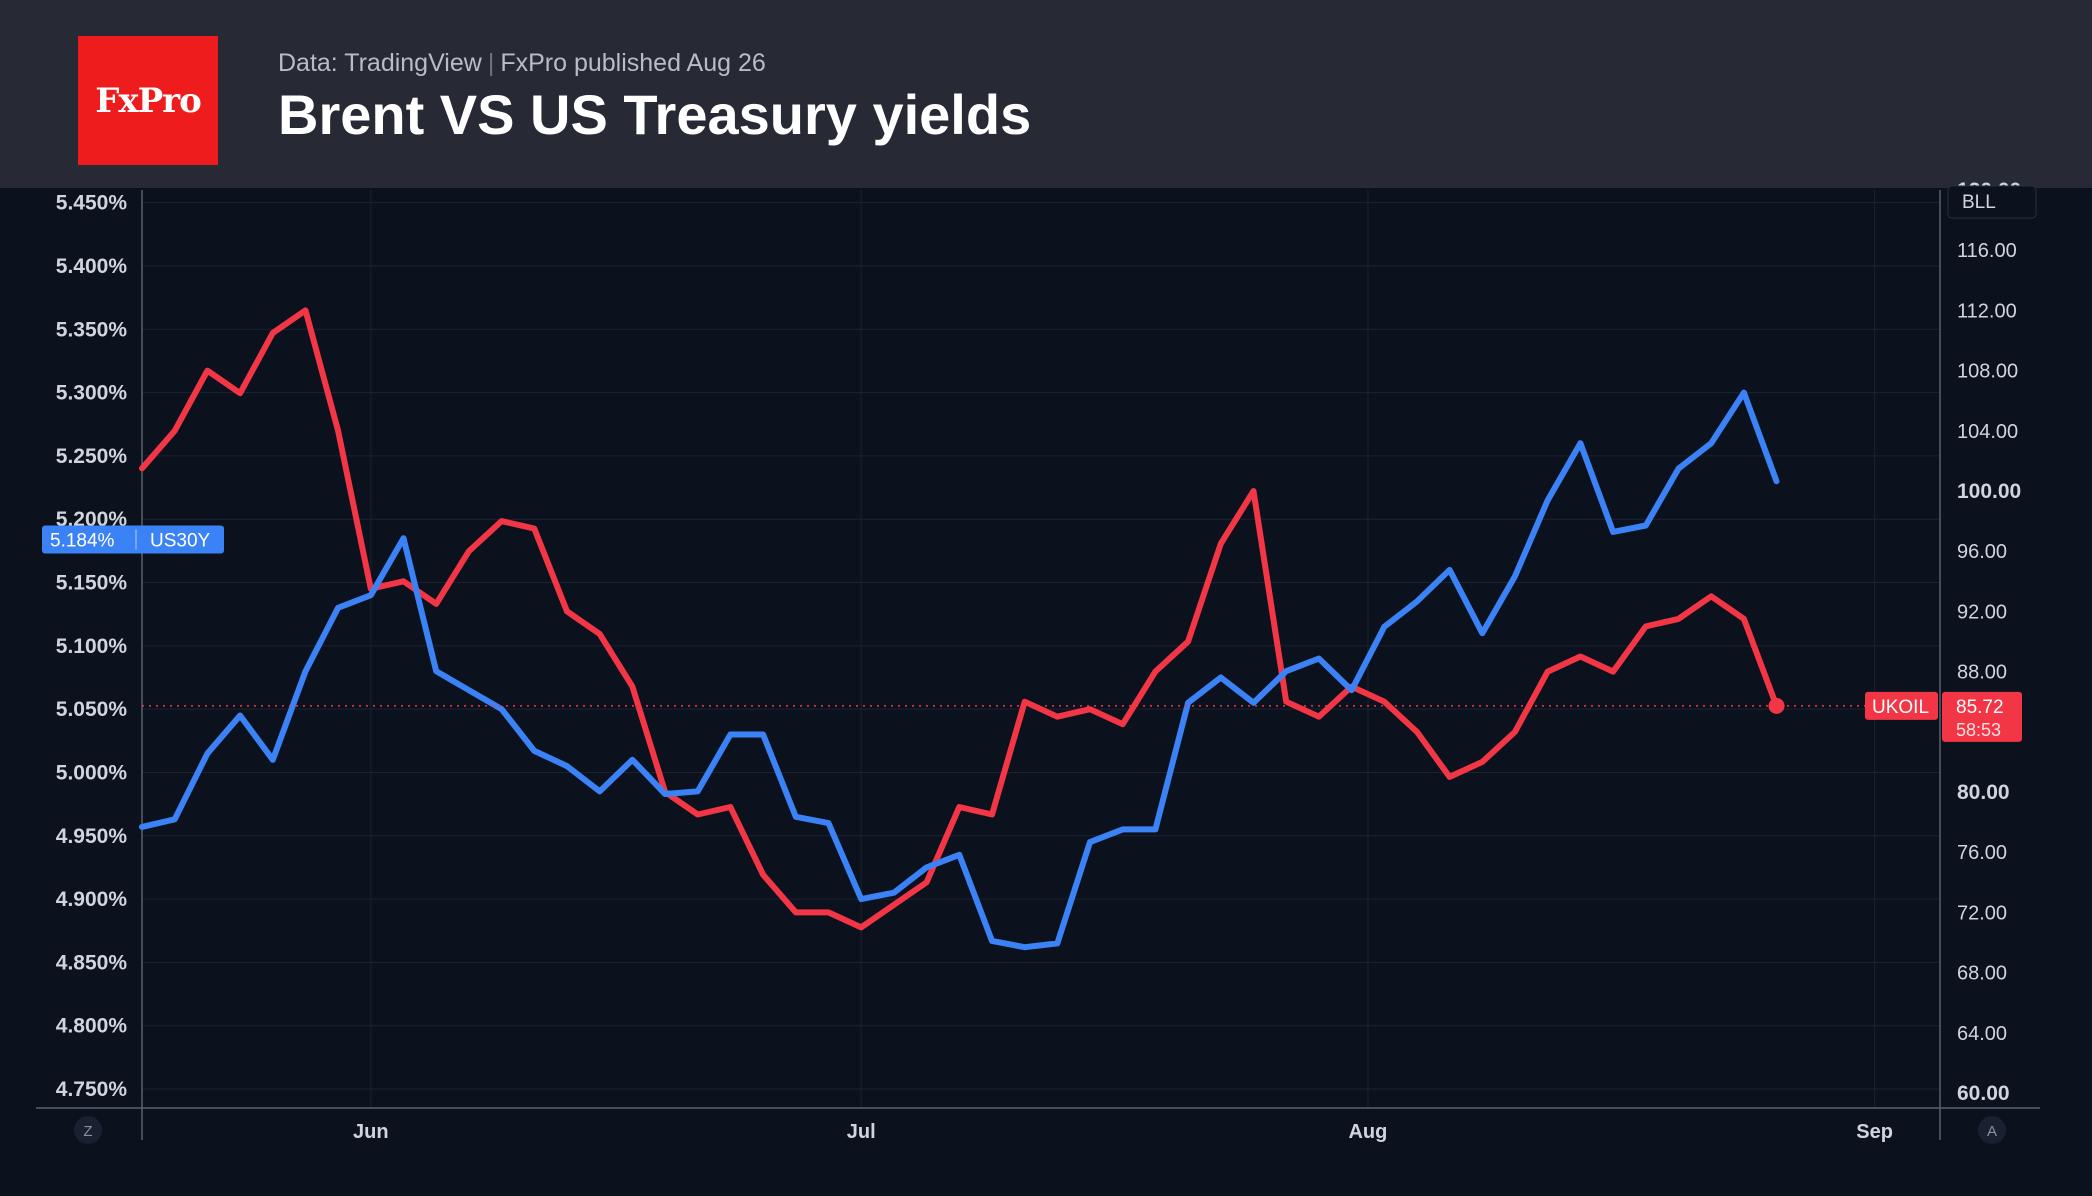 This screenshot has width=2092, height=1196. Describe the element at coordinates (92, 519) in the screenshot. I see `left-tick-label: 5.200%` at that location.